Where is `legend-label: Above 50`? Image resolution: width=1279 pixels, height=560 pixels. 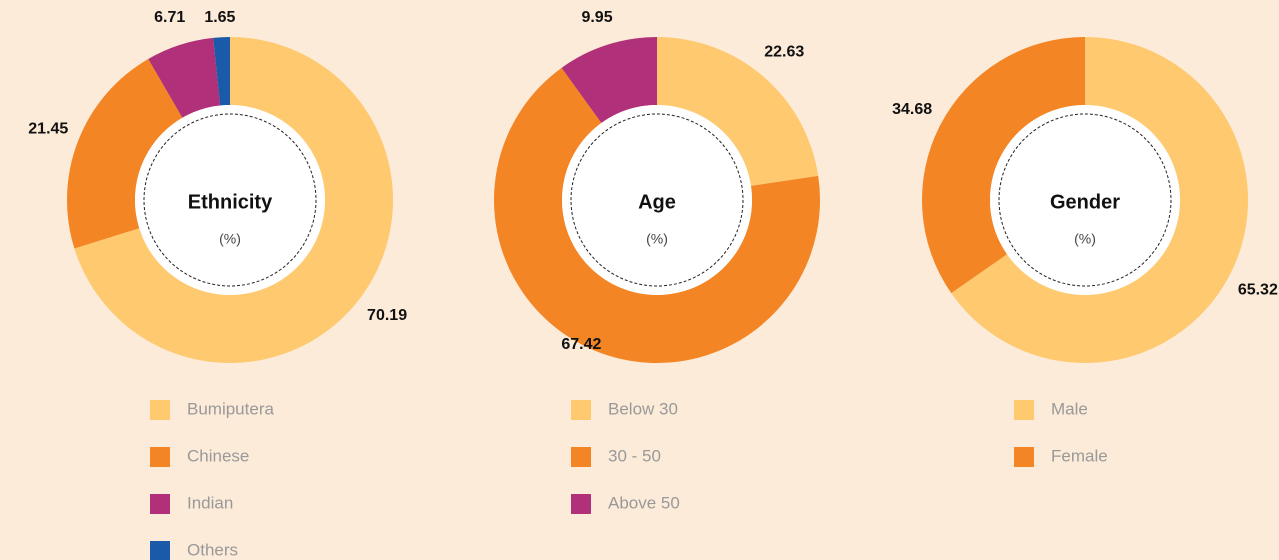
legend-label: Above 50 is located at coordinates (644, 502).